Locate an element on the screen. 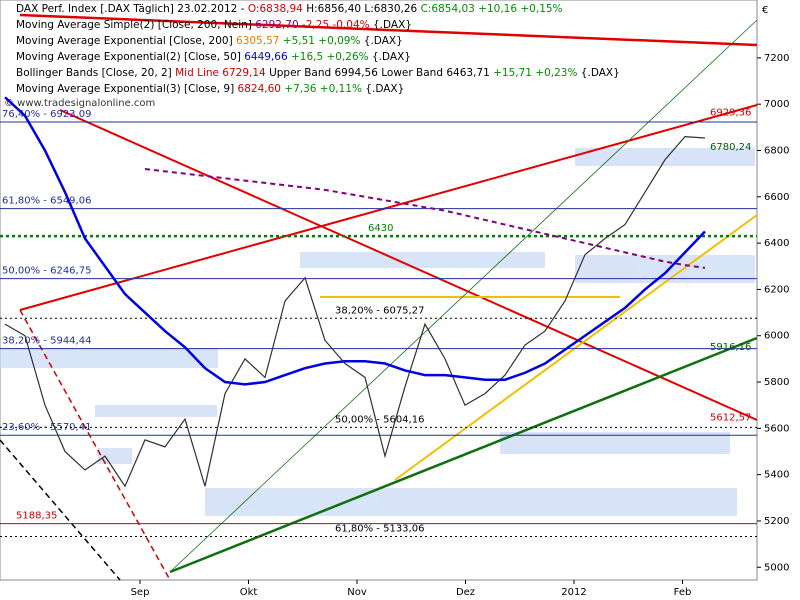  legend-text: Moving Average Exponential(3) [Close, 9] is located at coordinates (127, 89).